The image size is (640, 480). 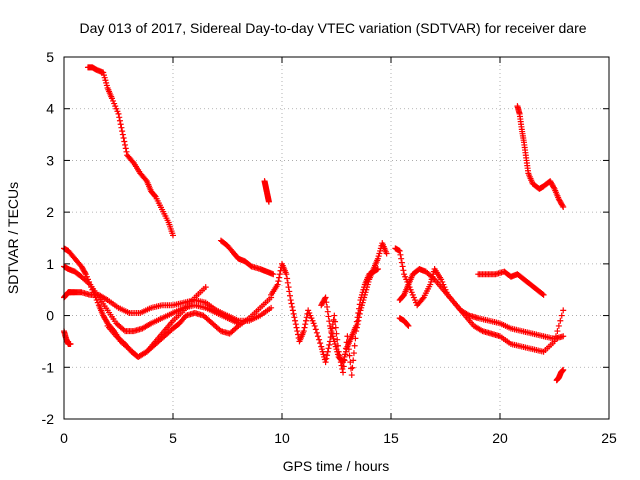 What do you see at coordinates (50, 160) in the screenshot?
I see `y-tick-label: 3` at bounding box center [50, 160].